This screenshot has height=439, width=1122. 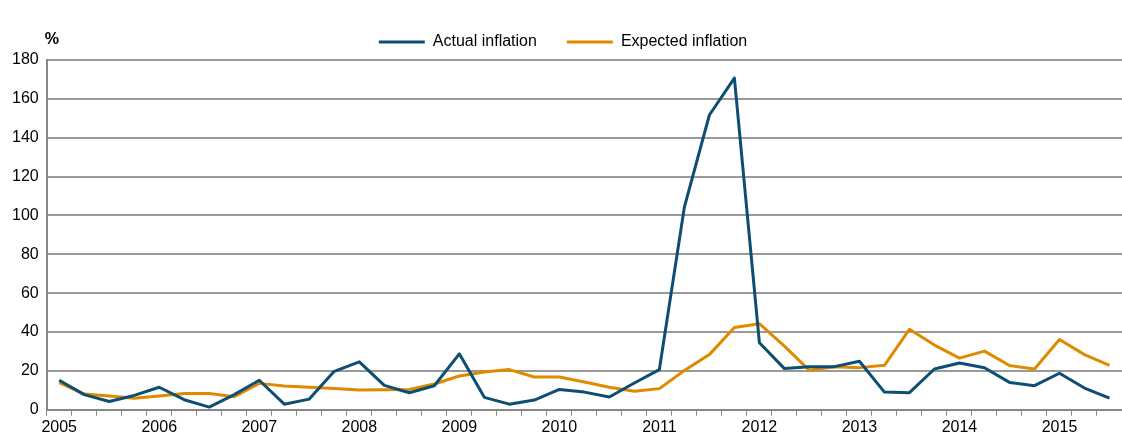 What do you see at coordinates (659, 426) in the screenshot?
I see `x-tick-label: 2011` at bounding box center [659, 426].